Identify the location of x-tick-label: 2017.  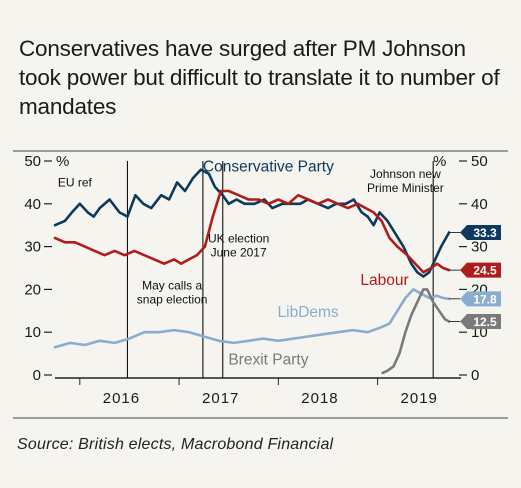
(220, 398).